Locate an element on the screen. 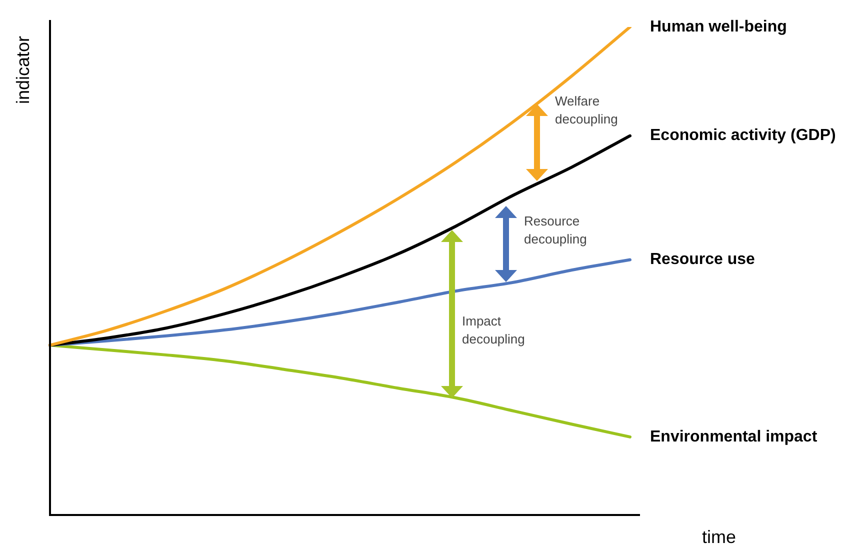 This screenshot has width=855, height=550. annotation: Welfare decoupling is located at coordinates (586, 110).